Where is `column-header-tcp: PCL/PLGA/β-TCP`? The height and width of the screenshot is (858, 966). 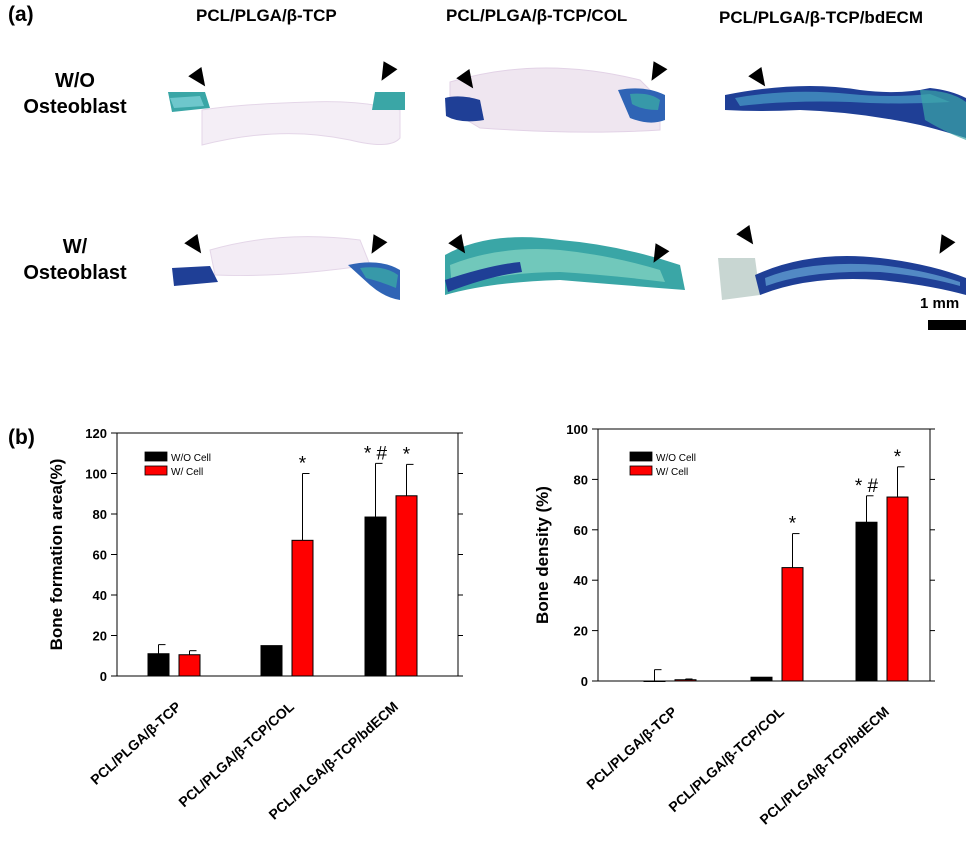
column-header-tcp: PCL/PLGA/β-TCP is located at coordinates (266, 15).